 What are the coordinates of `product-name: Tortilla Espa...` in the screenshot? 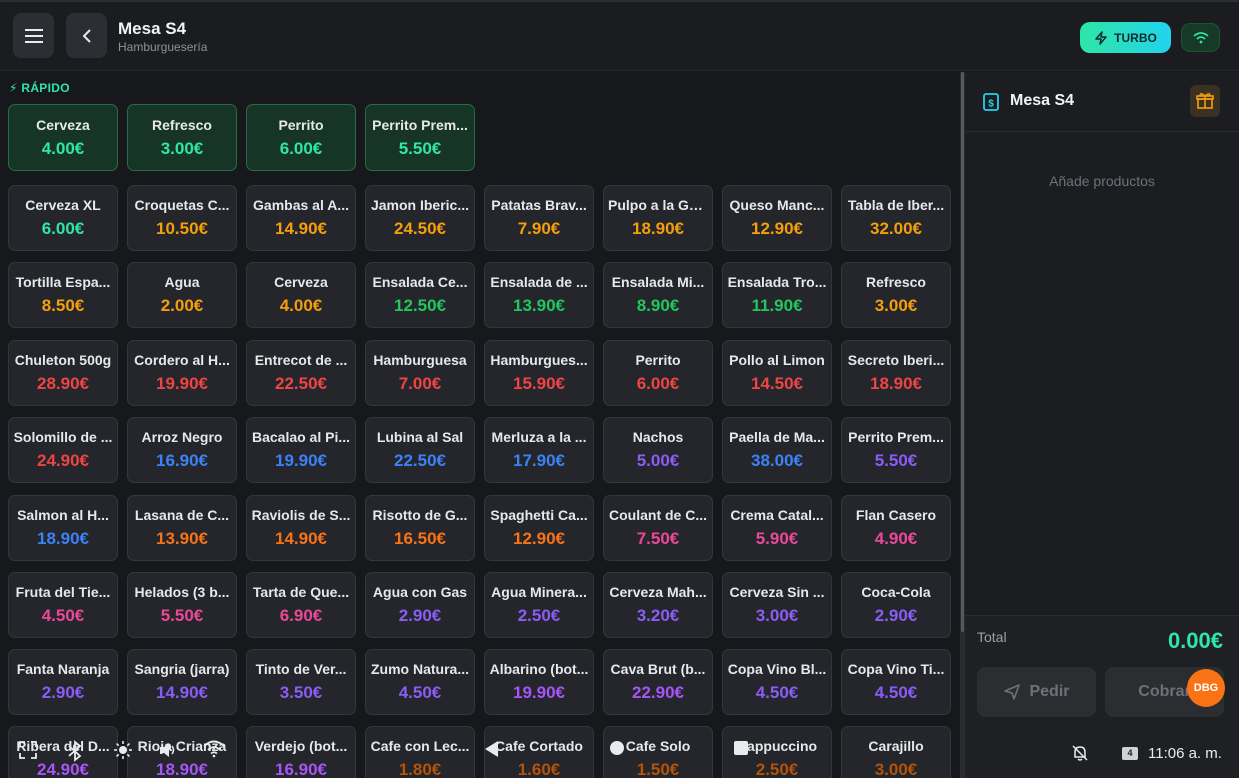 It's located at (63, 282).